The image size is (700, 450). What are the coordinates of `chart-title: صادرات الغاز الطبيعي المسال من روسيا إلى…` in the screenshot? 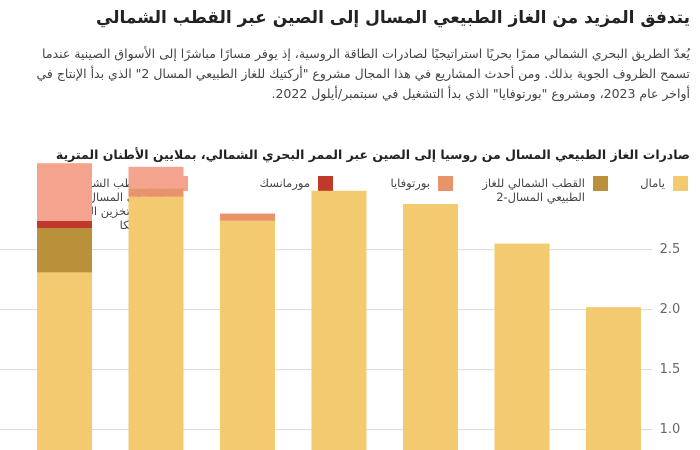 It's located at (372, 154).